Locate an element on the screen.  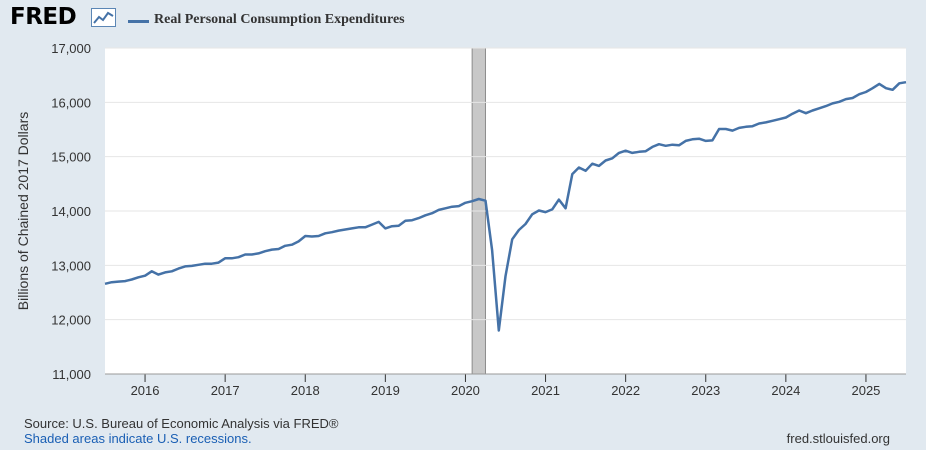
x-tick-label: 2025 is located at coordinates (865, 390).